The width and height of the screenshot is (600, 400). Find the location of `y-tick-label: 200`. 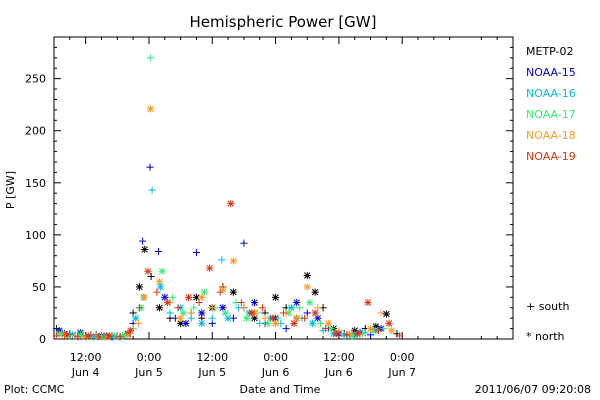

y-tick-label: 200 is located at coordinates (35, 131).